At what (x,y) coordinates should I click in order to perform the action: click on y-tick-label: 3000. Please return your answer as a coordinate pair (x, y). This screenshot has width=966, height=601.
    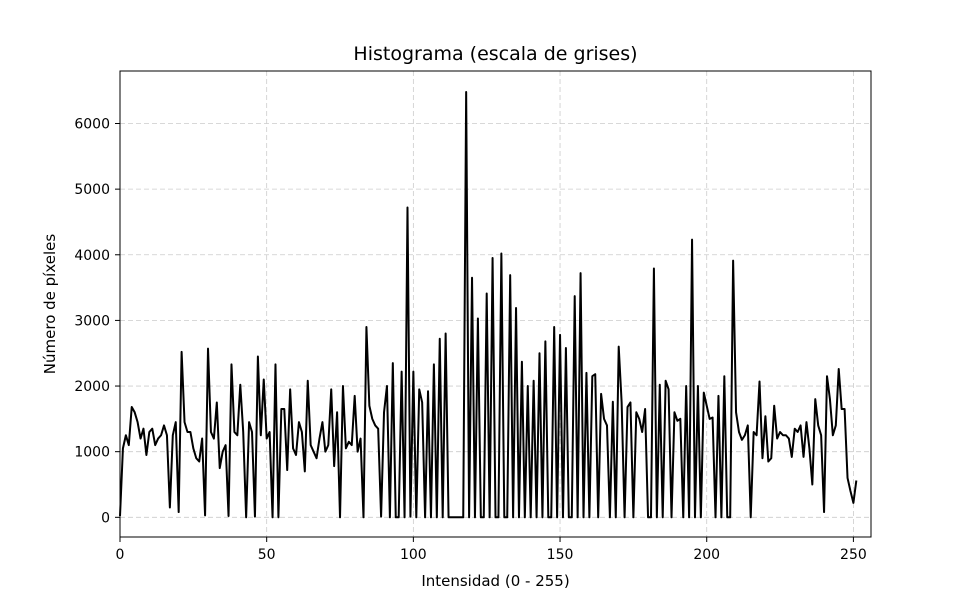
    Looking at the image, I should click on (92, 321).